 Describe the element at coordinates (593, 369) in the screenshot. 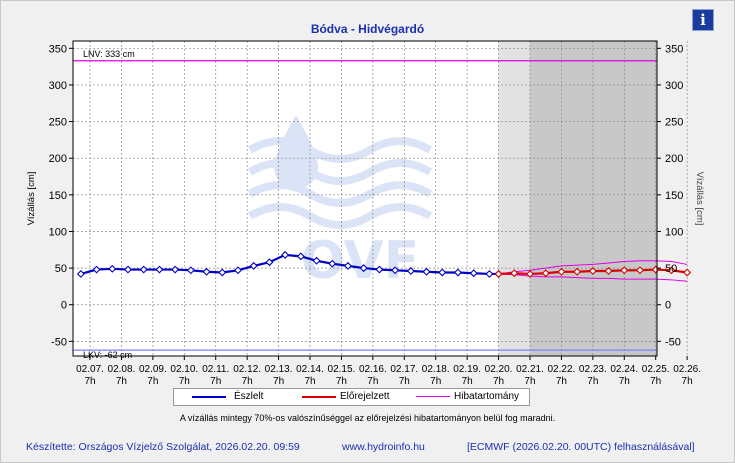

I see `x-tick-label-date: 02.23.` at that location.